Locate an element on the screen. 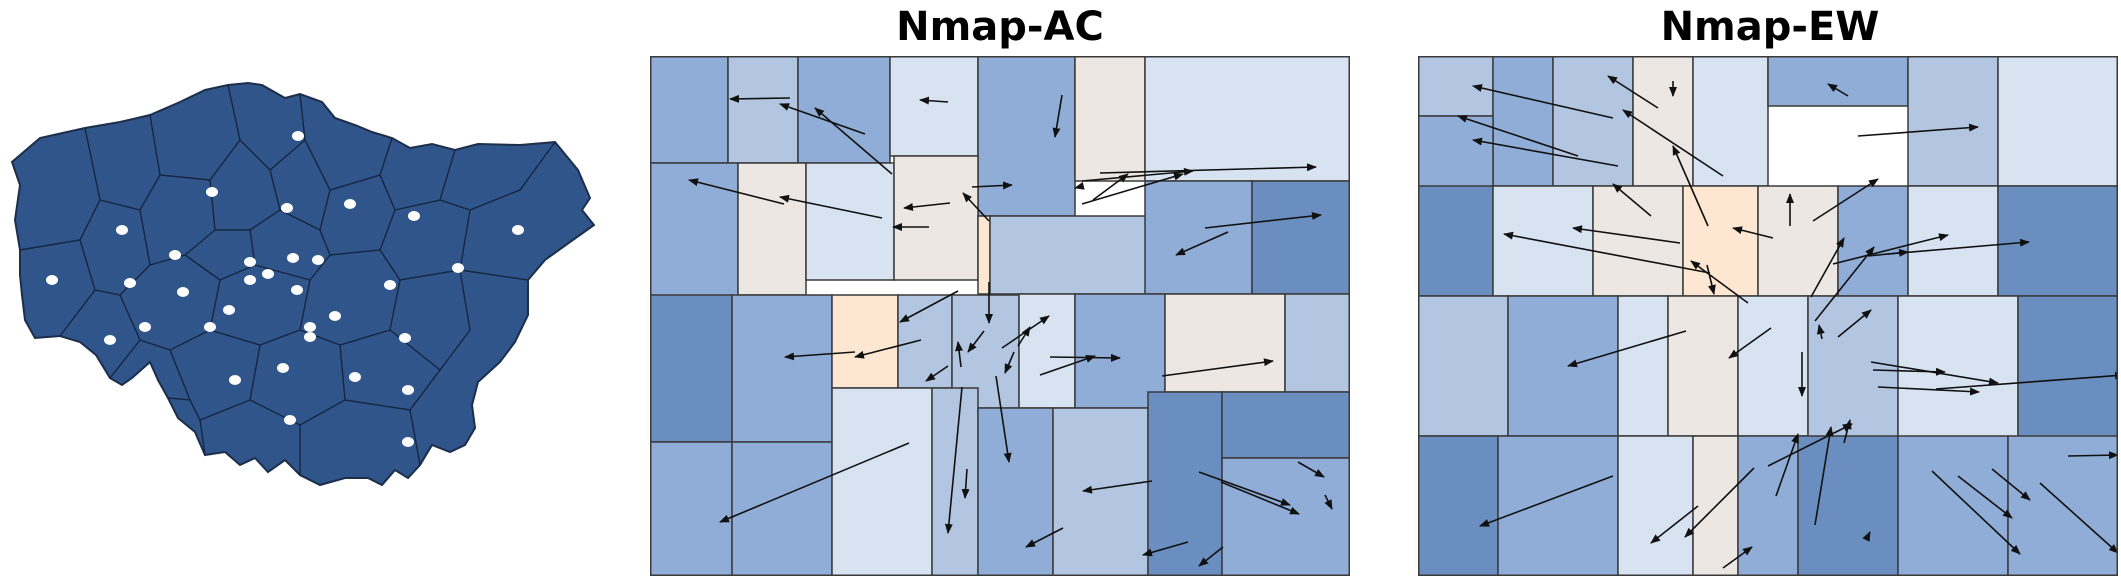  nmap-ac-title: Nmap-AC is located at coordinates (1000, 27).